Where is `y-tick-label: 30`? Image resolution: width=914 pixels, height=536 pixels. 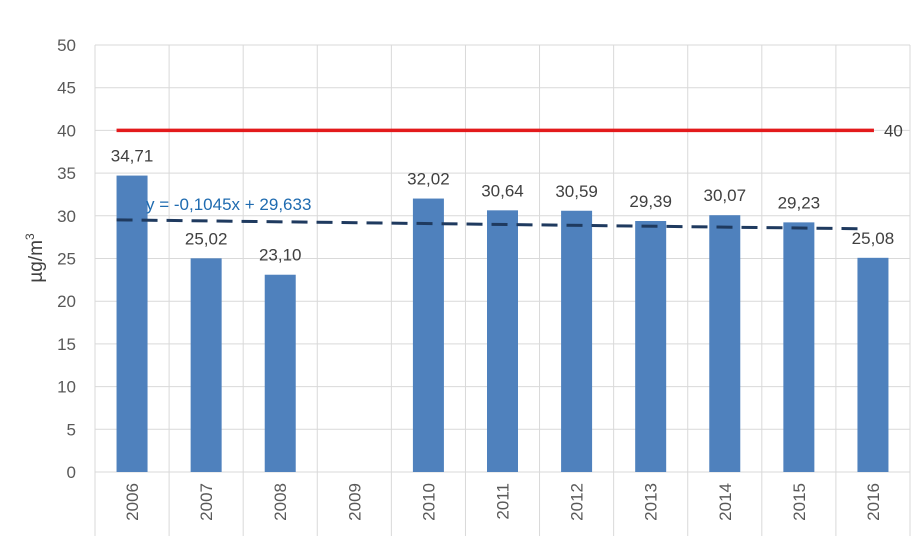 y-tick-label: 30 is located at coordinates (66, 216).